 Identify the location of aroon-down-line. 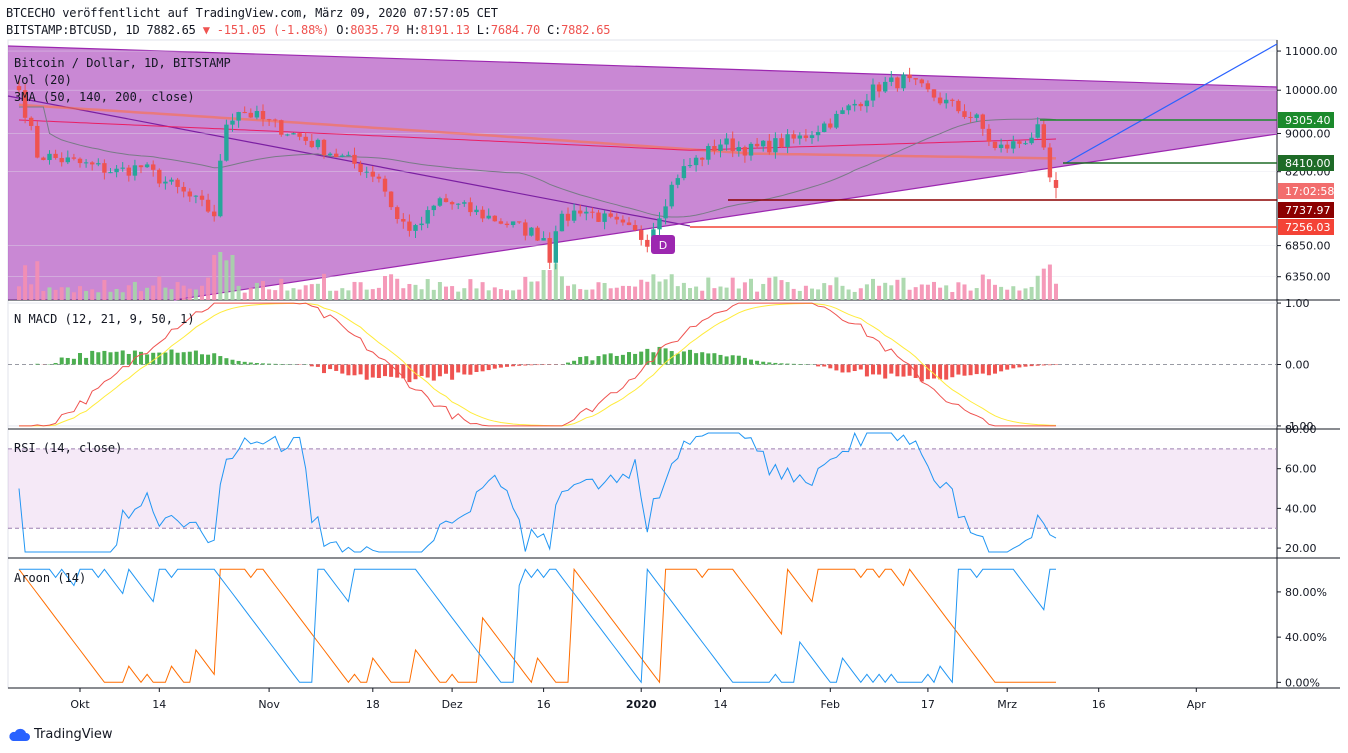
(537, 625).